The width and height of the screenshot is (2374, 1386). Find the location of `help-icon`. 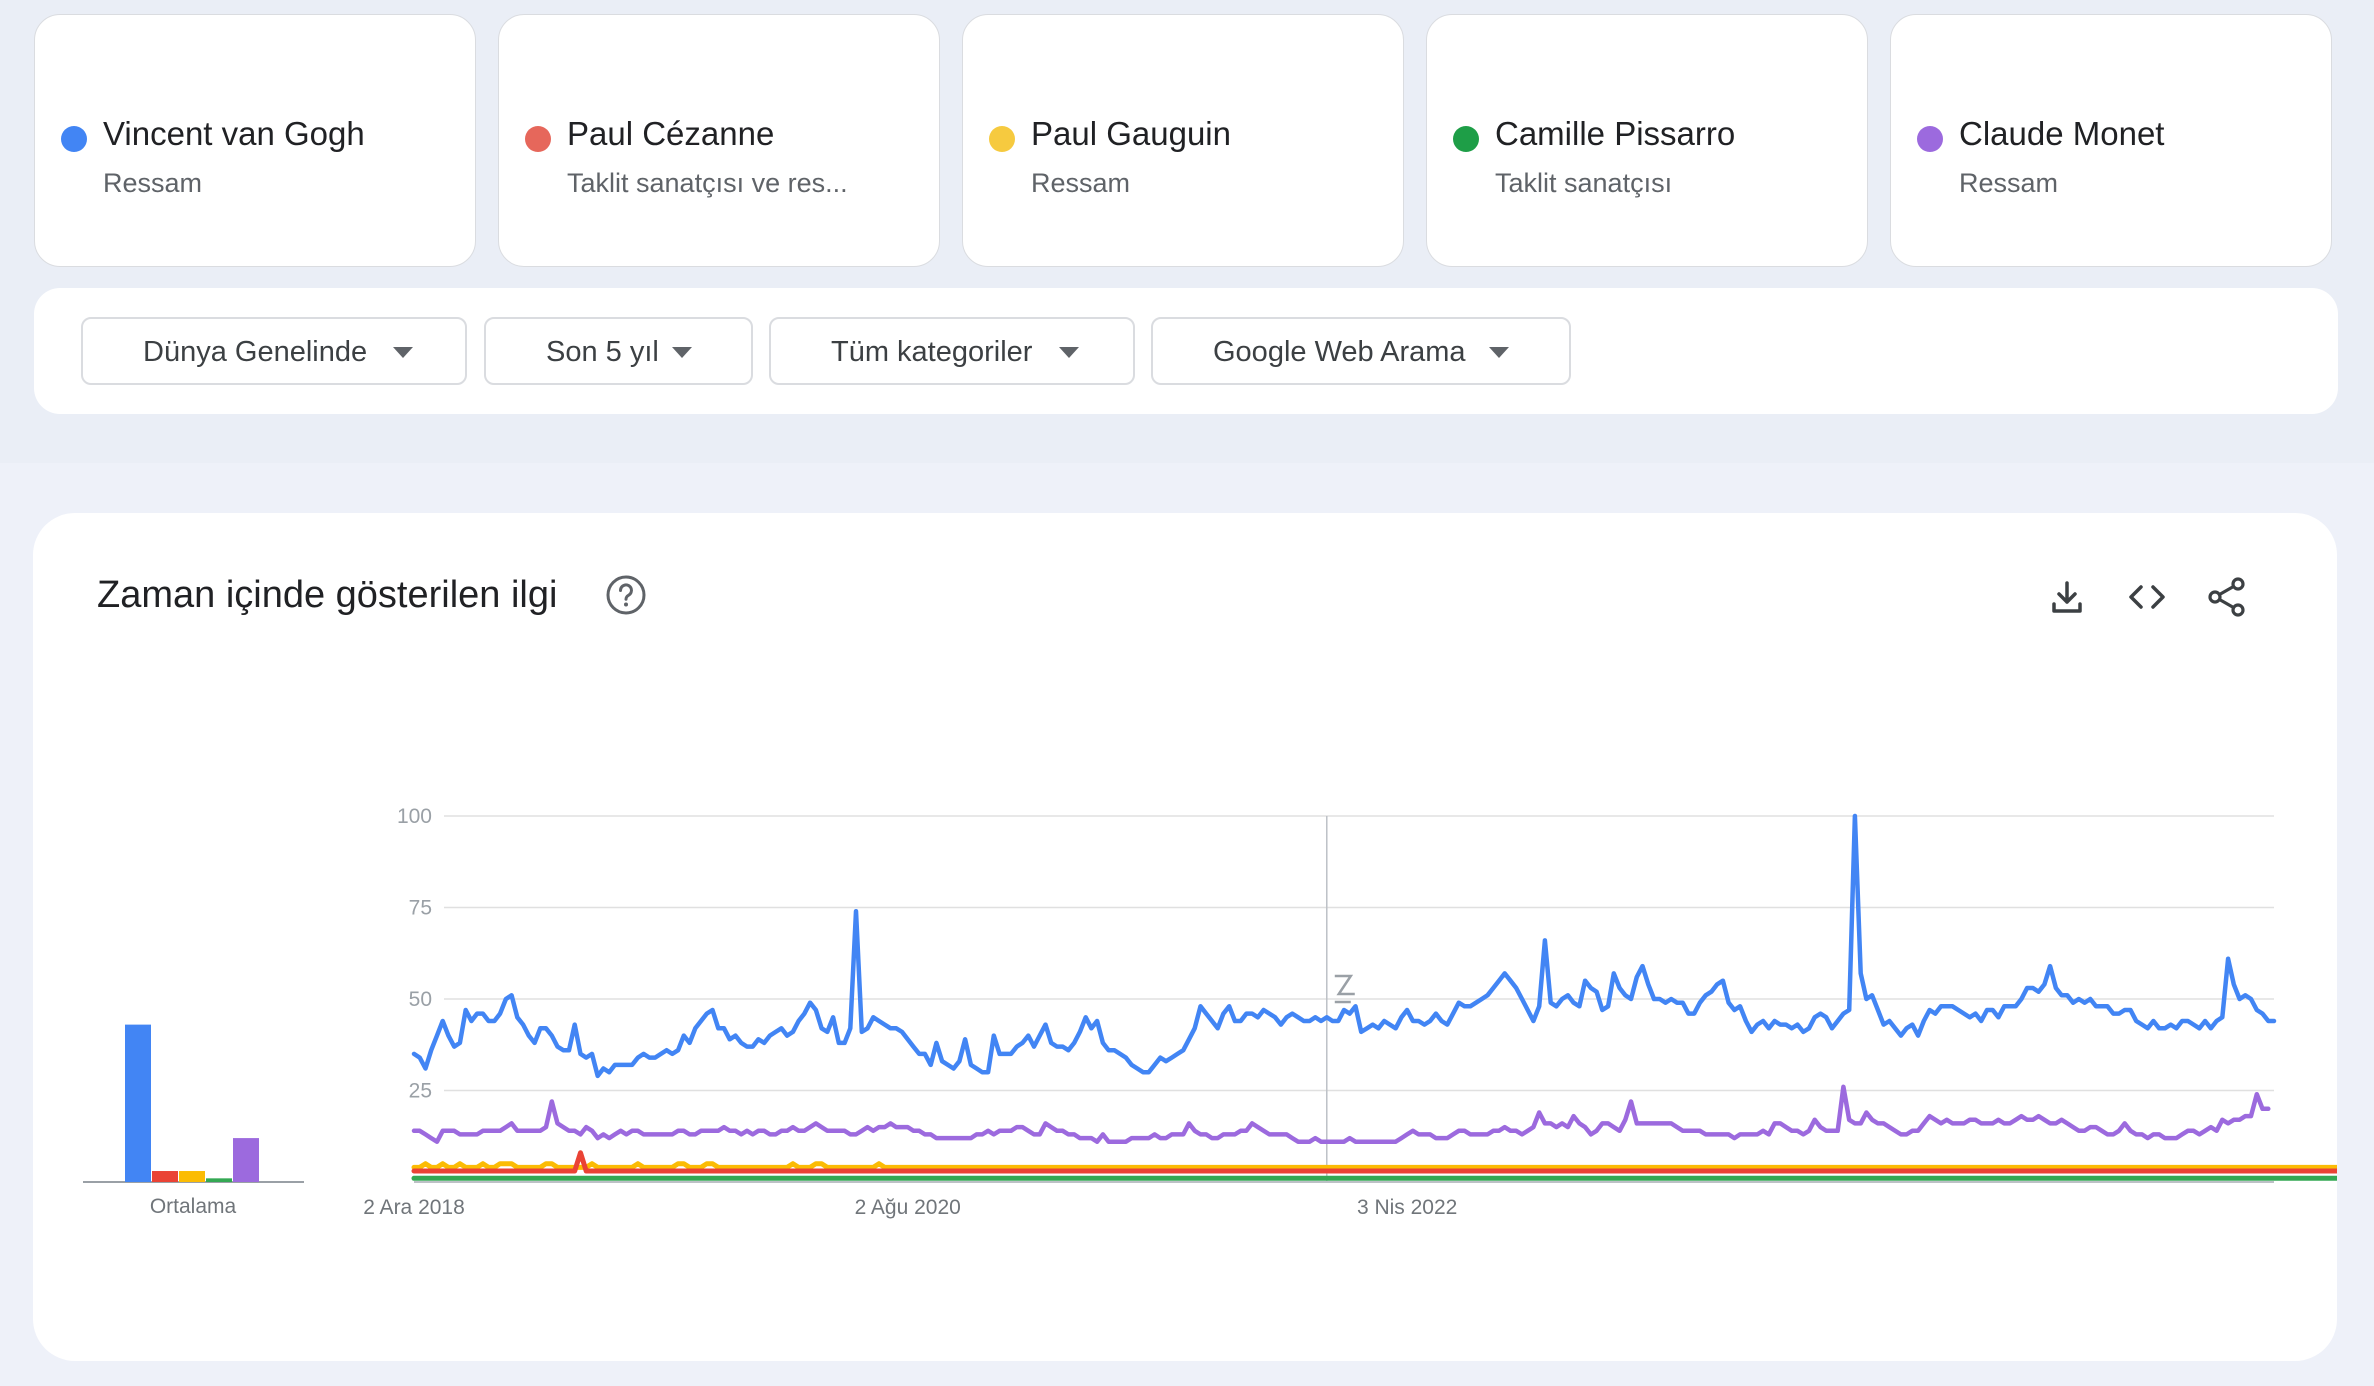

help-icon is located at coordinates (626, 595).